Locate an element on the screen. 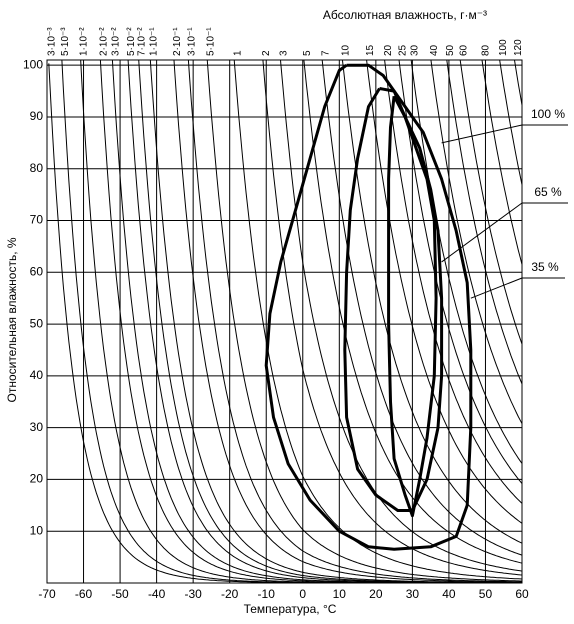 The height and width of the screenshot is (624, 574). x-tick-label: 50 is located at coordinates (486, 594).